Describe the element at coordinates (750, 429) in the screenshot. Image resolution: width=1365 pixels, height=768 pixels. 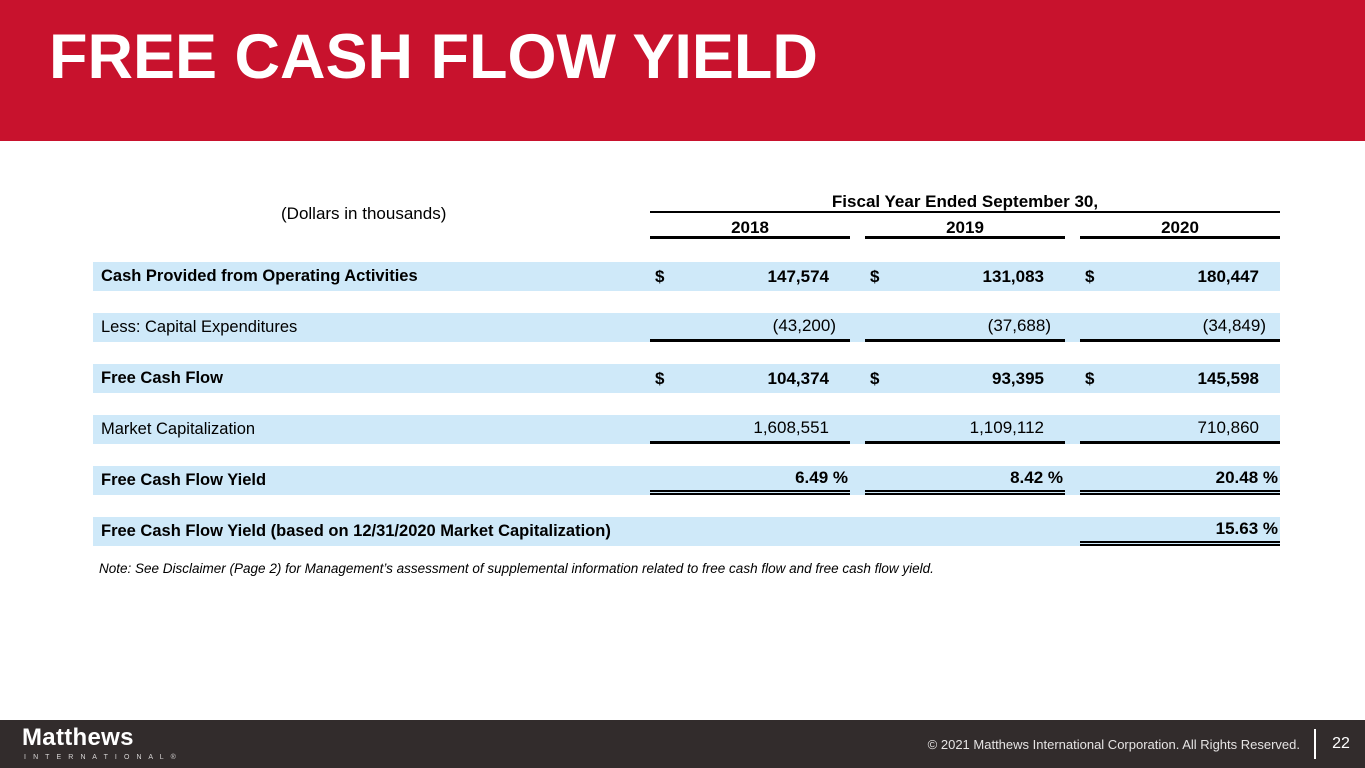
I see `cell-2018: 1,608,551` at that location.